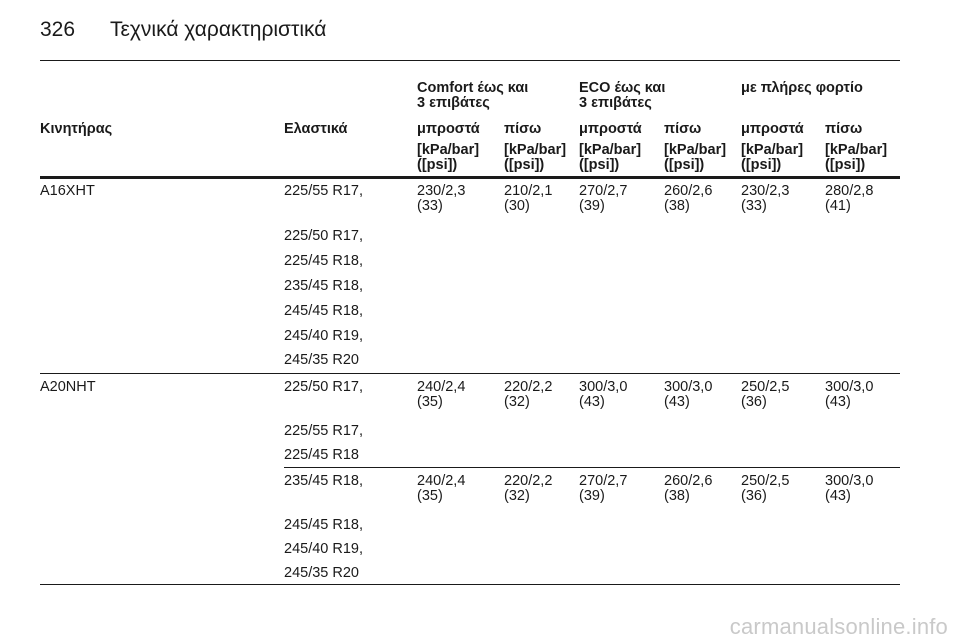 Image resolution: width=960 pixels, height=642 pixels. What do you see at coordinates (802, 88) in the screenshot?
I see `group-header-full-load: με πλήρες φορτίο` at bounding box center [802, 88].